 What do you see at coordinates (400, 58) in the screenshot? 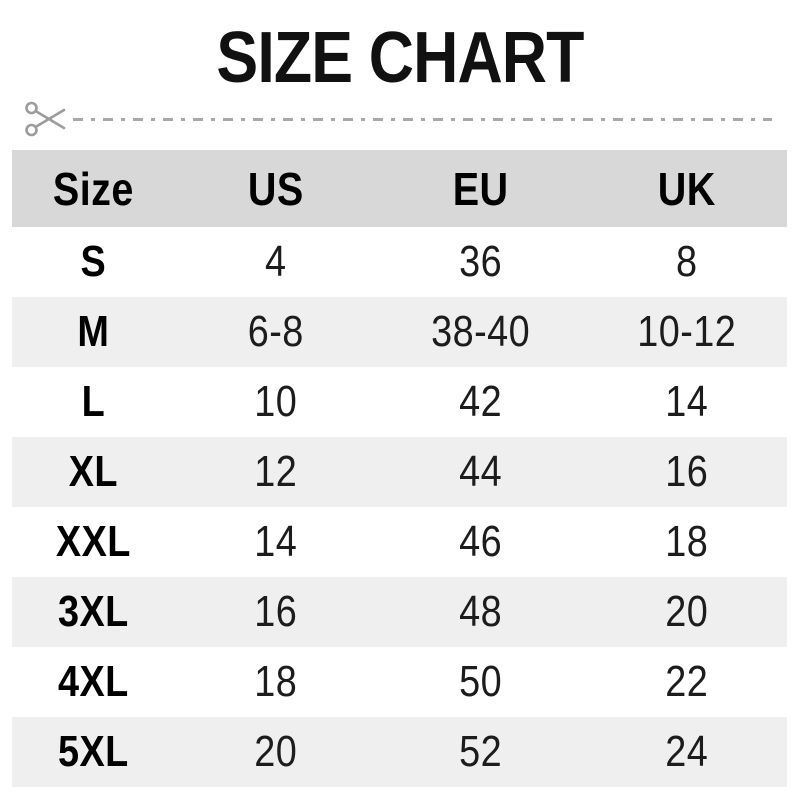
I see `page-title: SIZE CHART` at bounding box center [400, 58].